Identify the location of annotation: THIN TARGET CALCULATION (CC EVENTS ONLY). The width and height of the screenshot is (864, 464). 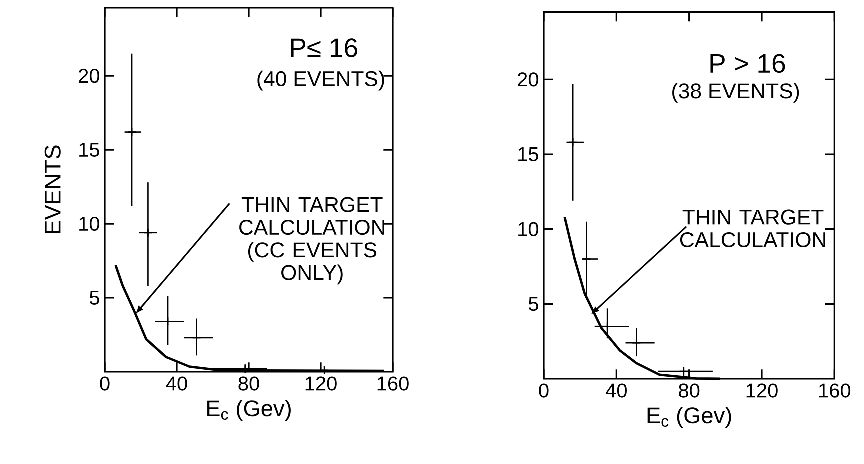
(312, 241).